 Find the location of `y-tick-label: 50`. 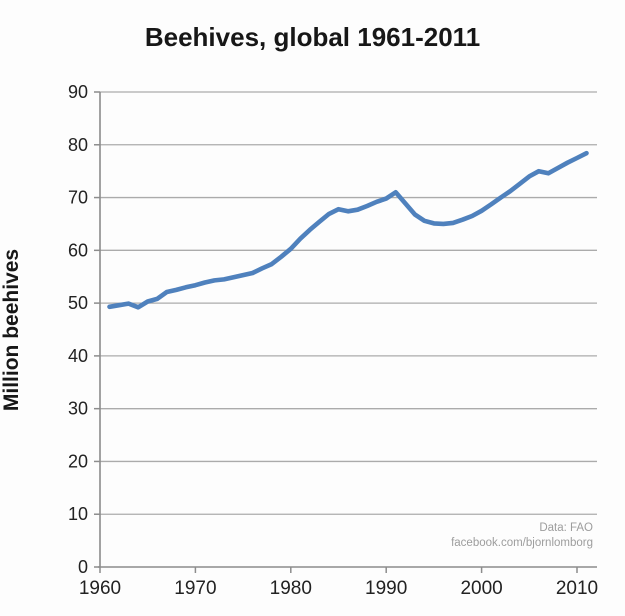

y-tick-label: 50 is located at coordinates (78, 303).